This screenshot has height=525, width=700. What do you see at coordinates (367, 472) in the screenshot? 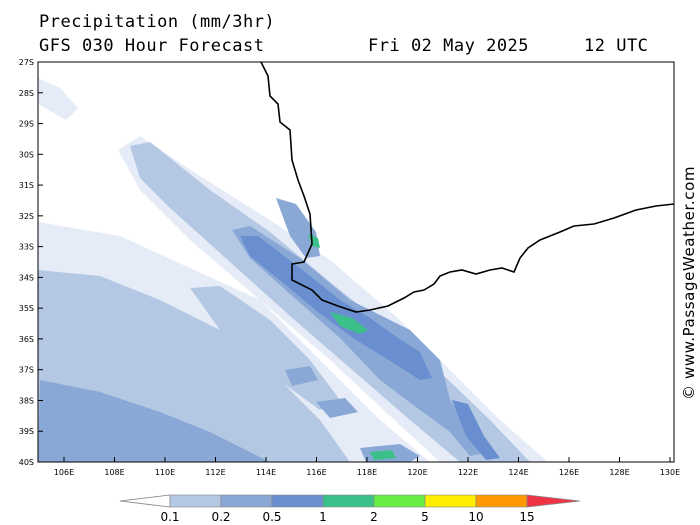
I see `lon-tick-label: 118E` at bounding box center [367, 472].